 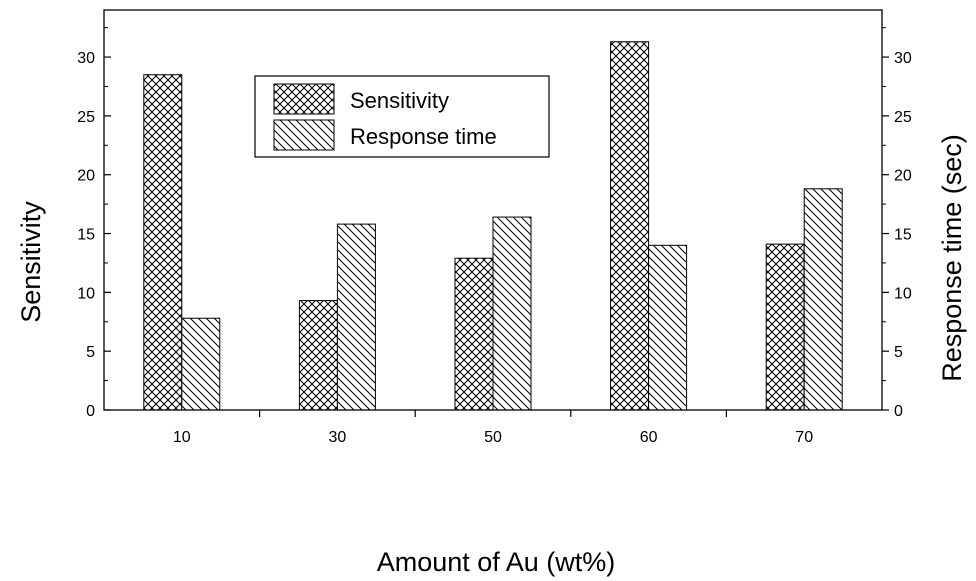 I want to click on left-y-tick-label: 10, so click(x=86, y=293).